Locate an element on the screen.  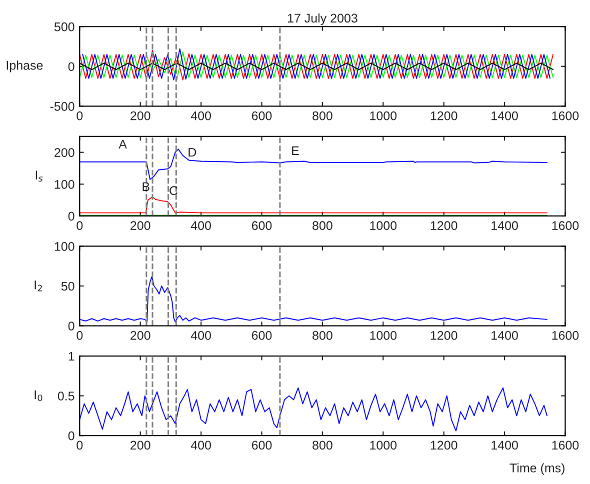
annotation: C is located at coordinates (174, 191).